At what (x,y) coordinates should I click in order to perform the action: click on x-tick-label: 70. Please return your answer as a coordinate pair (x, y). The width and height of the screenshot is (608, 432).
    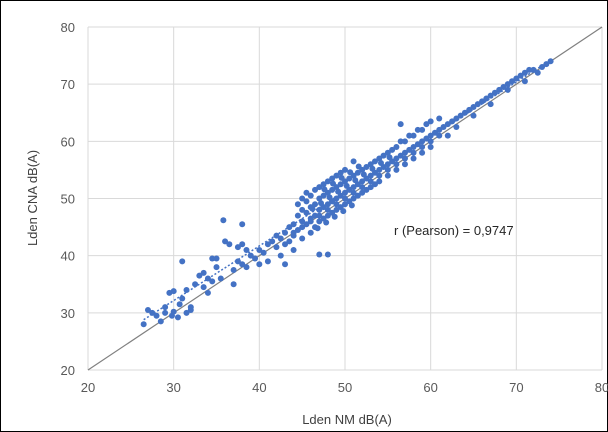
    Looking at the image, I should click on (516, 387).